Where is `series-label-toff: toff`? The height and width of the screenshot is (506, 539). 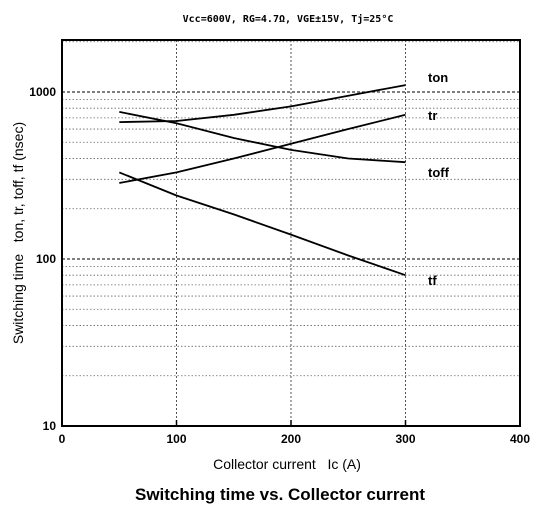
series-label-toff: toff is located at coordinates (439, 172).